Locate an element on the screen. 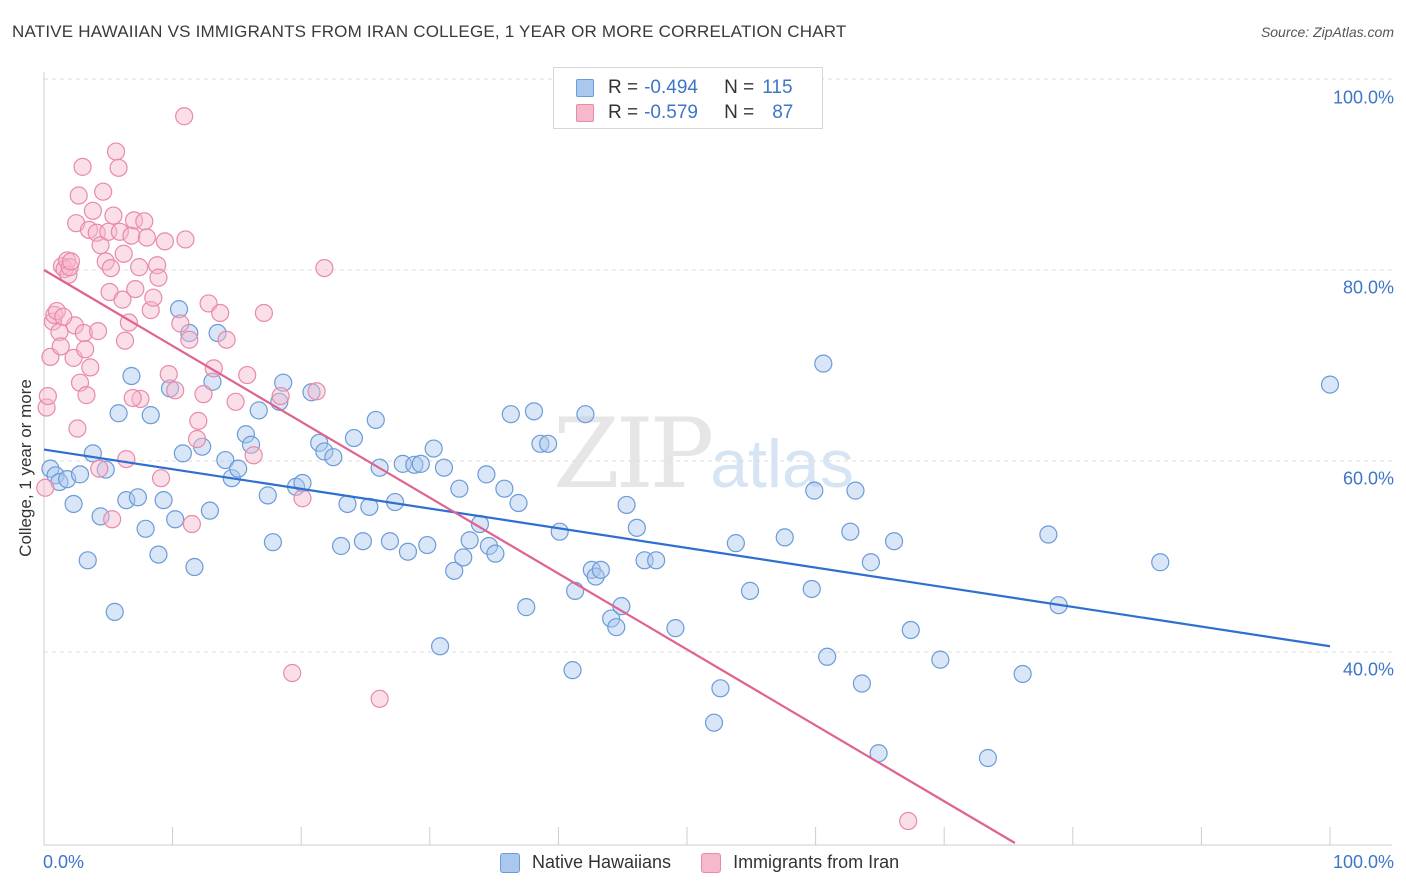  chart-source: Source: ZipAtlas.com is located at coordinates (1327, 32).